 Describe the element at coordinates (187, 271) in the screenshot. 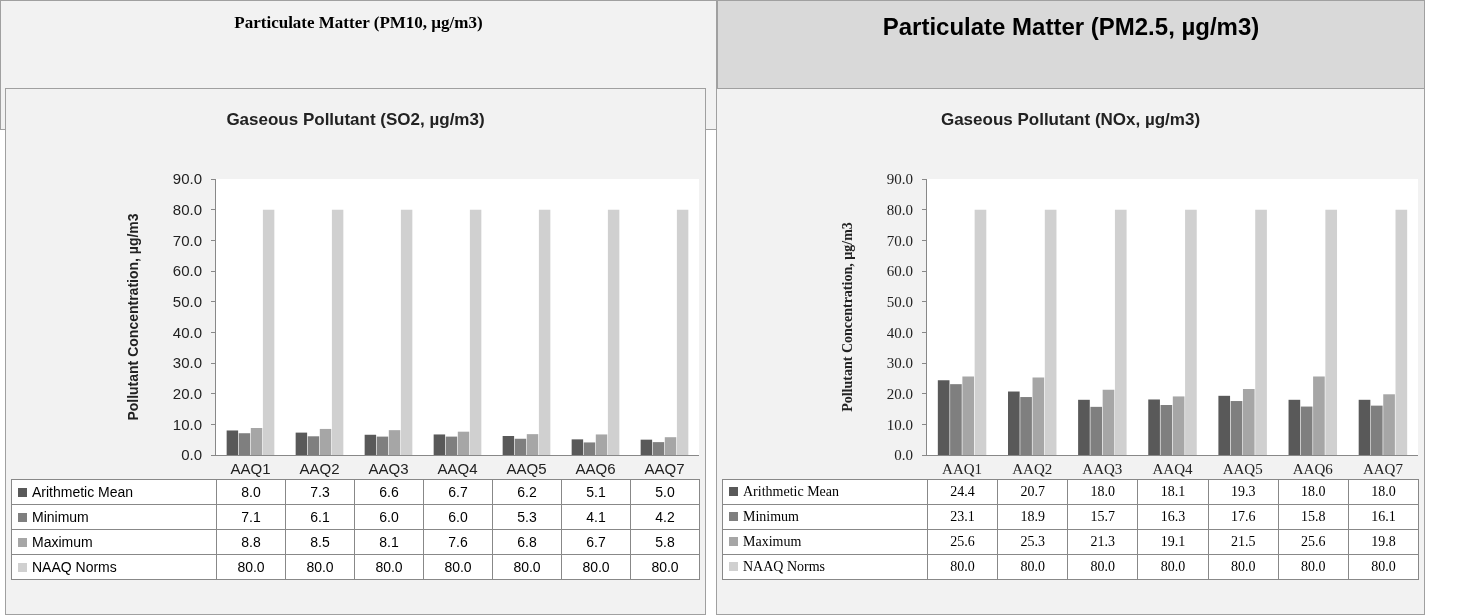

I see `y-tick-label: 60.0` at that location.